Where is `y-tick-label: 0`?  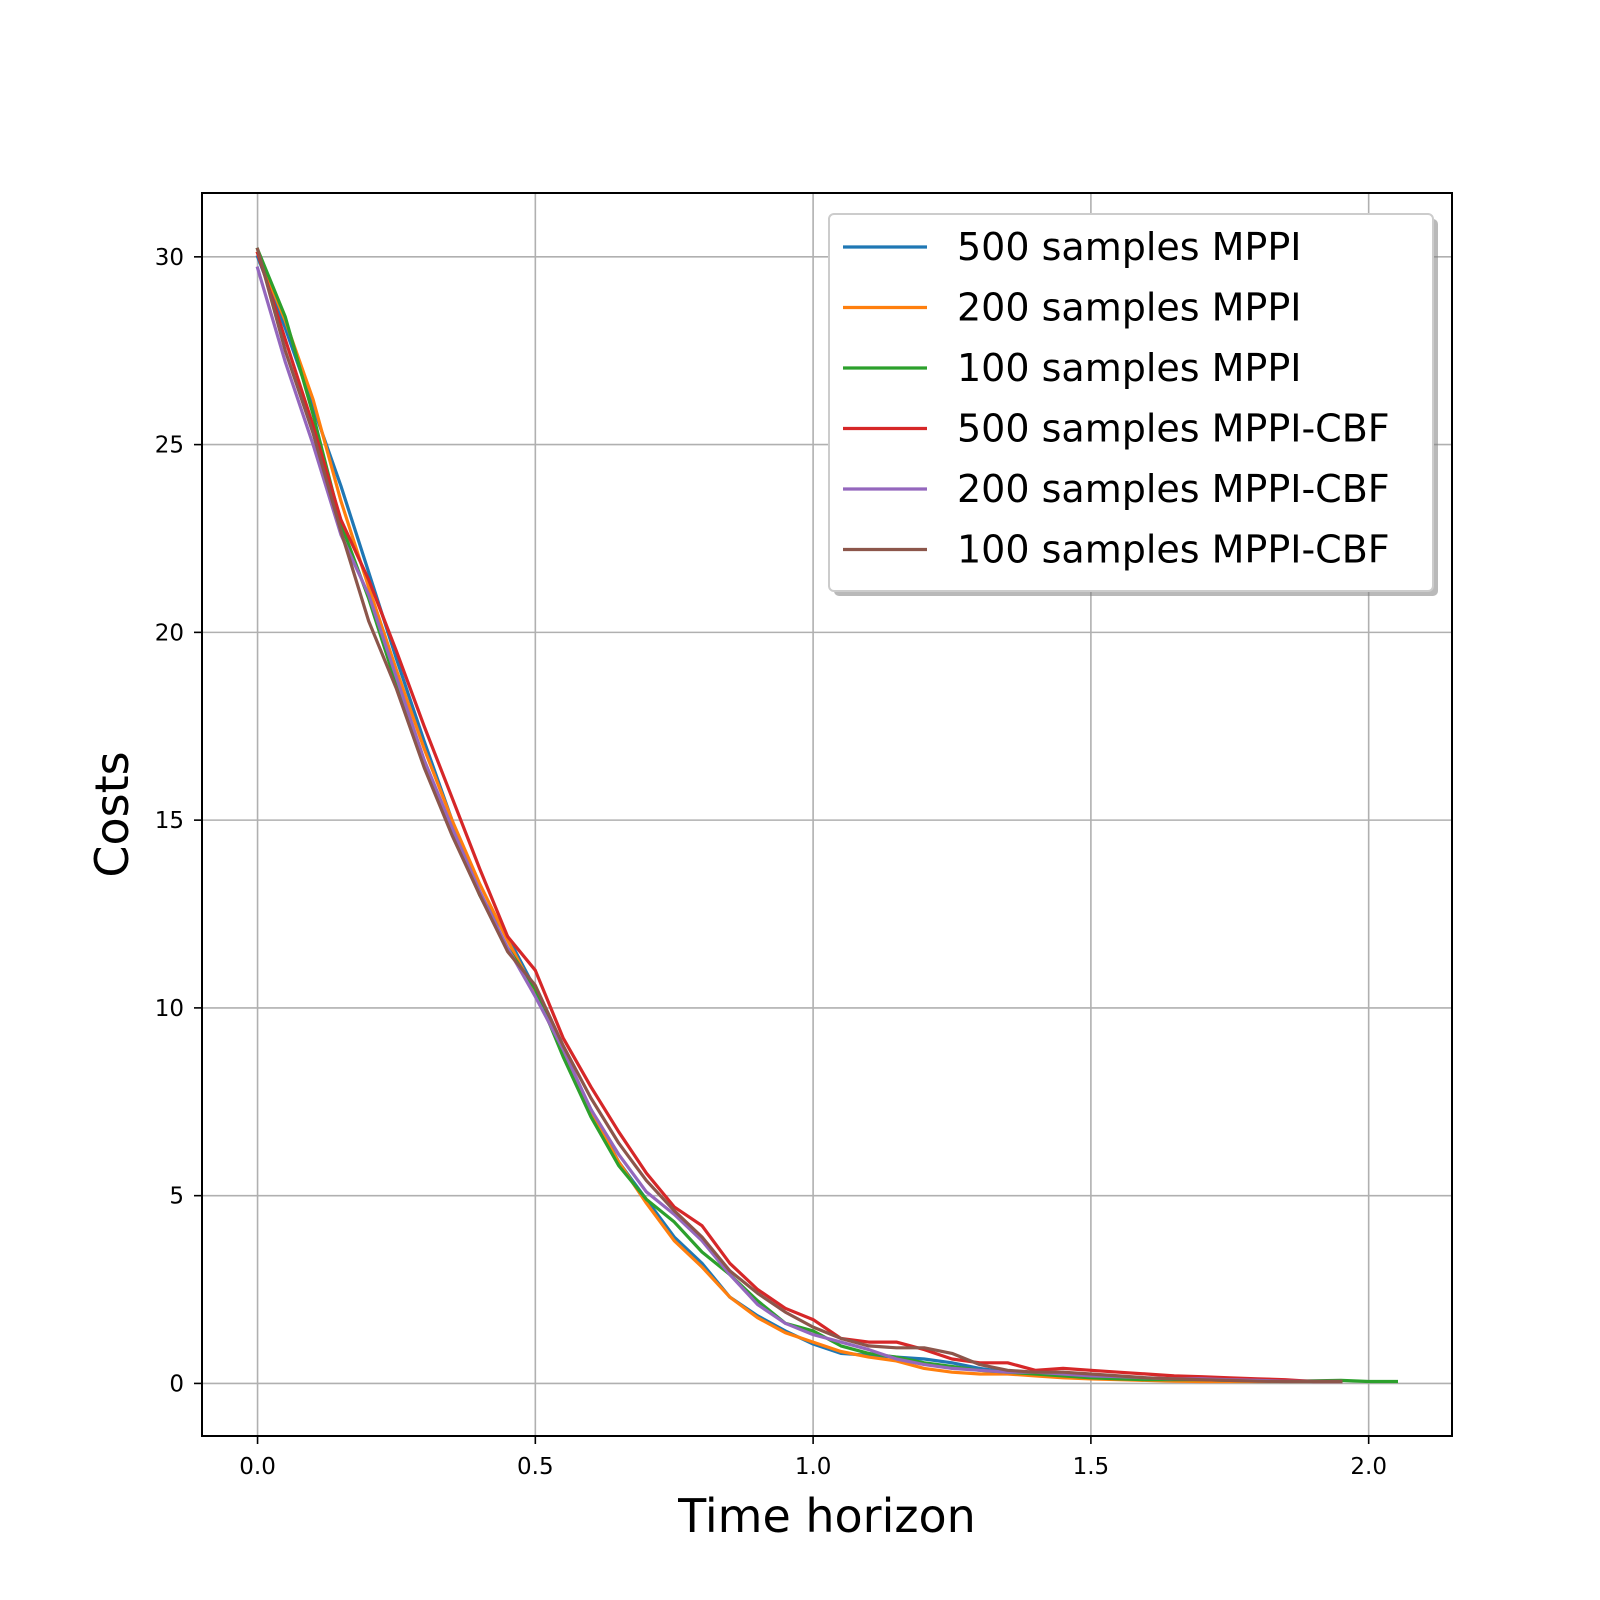 y-tick-label: 0 is located at coordinates (176, 1384).